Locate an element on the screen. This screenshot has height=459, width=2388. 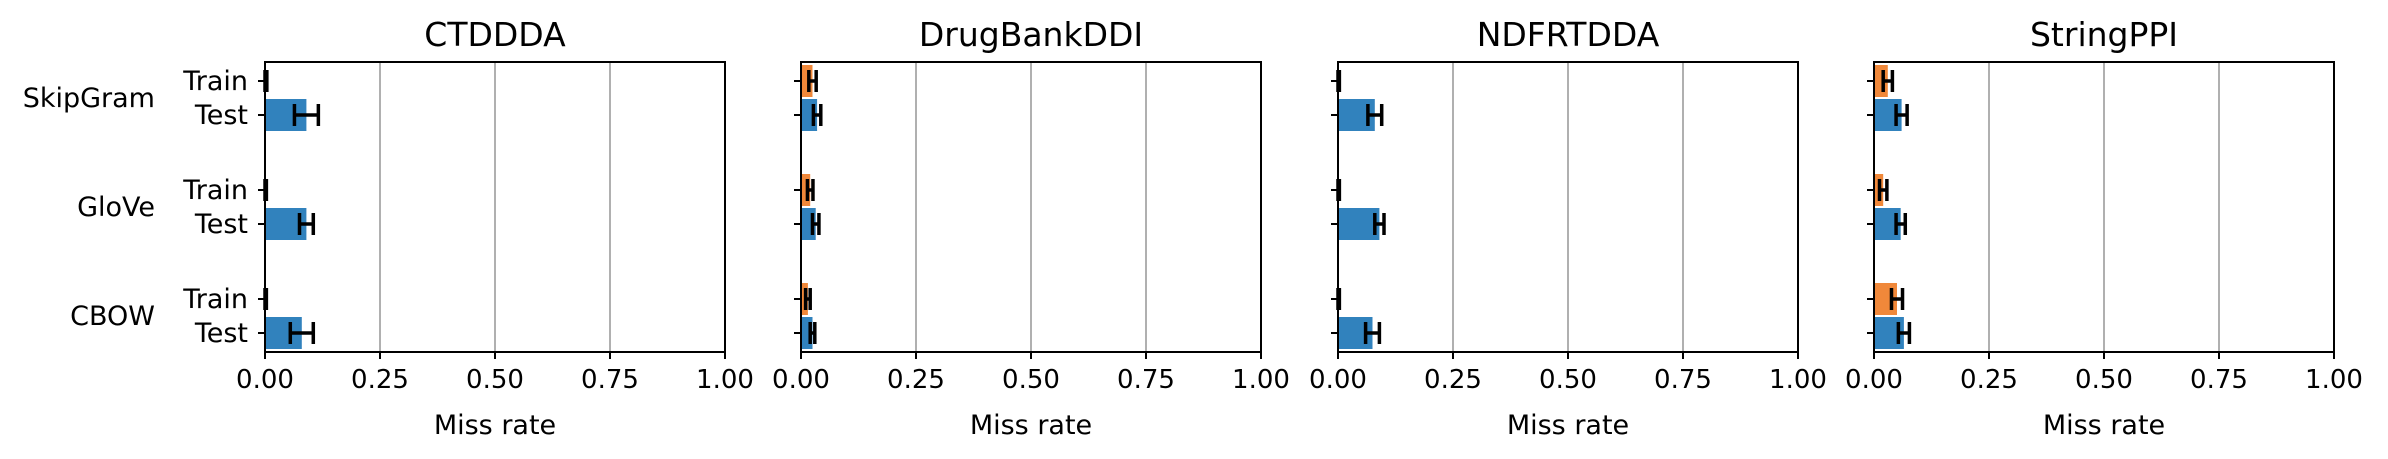
xaxis-label-drugbankddi: Miss rate is located at coordinates (1031, 425).